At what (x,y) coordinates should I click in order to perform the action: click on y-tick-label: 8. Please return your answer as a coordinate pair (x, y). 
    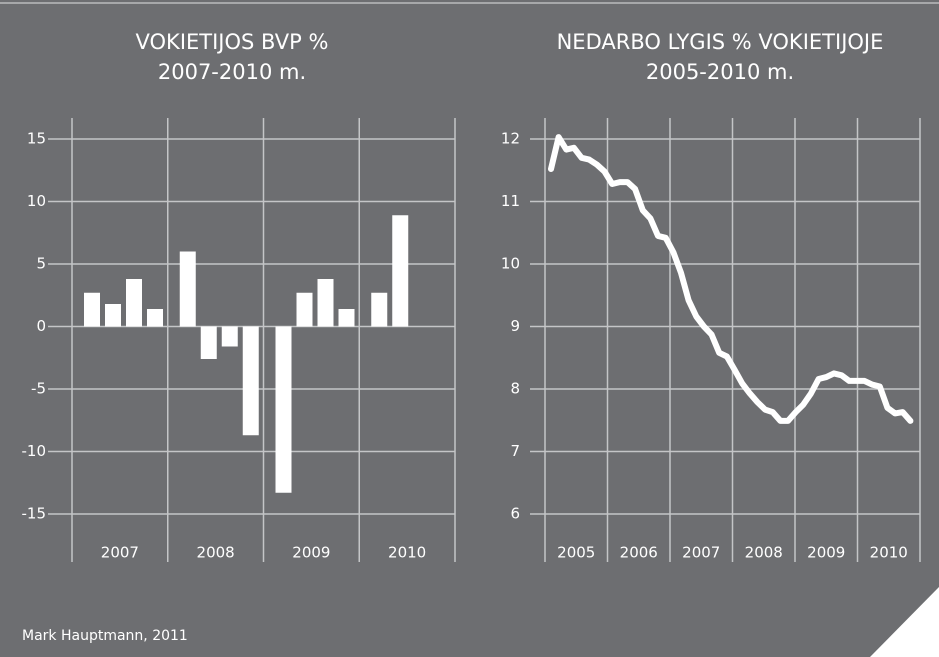
    Looking at the image, I should click on (515, 389).